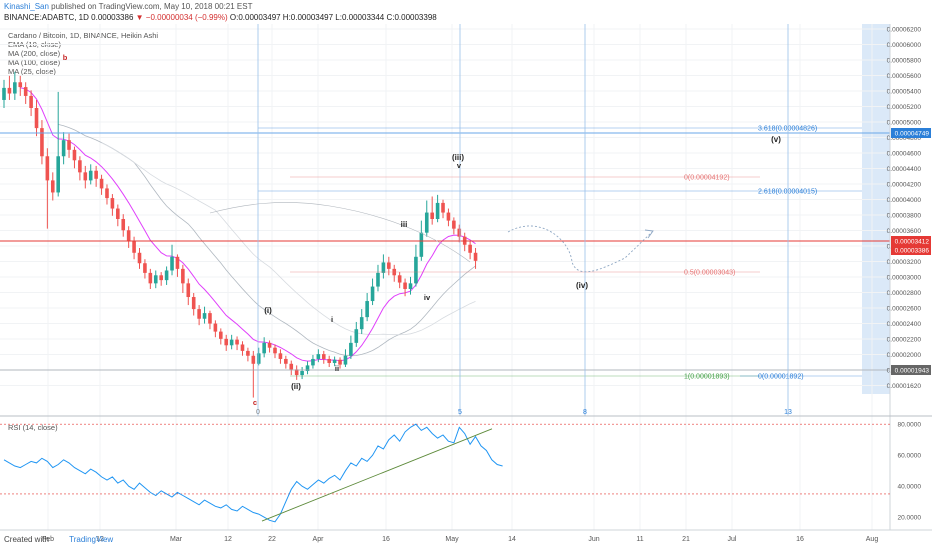 The height and width of the screenshot is (550, 932). I want to click on x-tick-label: Jun, so click(593, 539).